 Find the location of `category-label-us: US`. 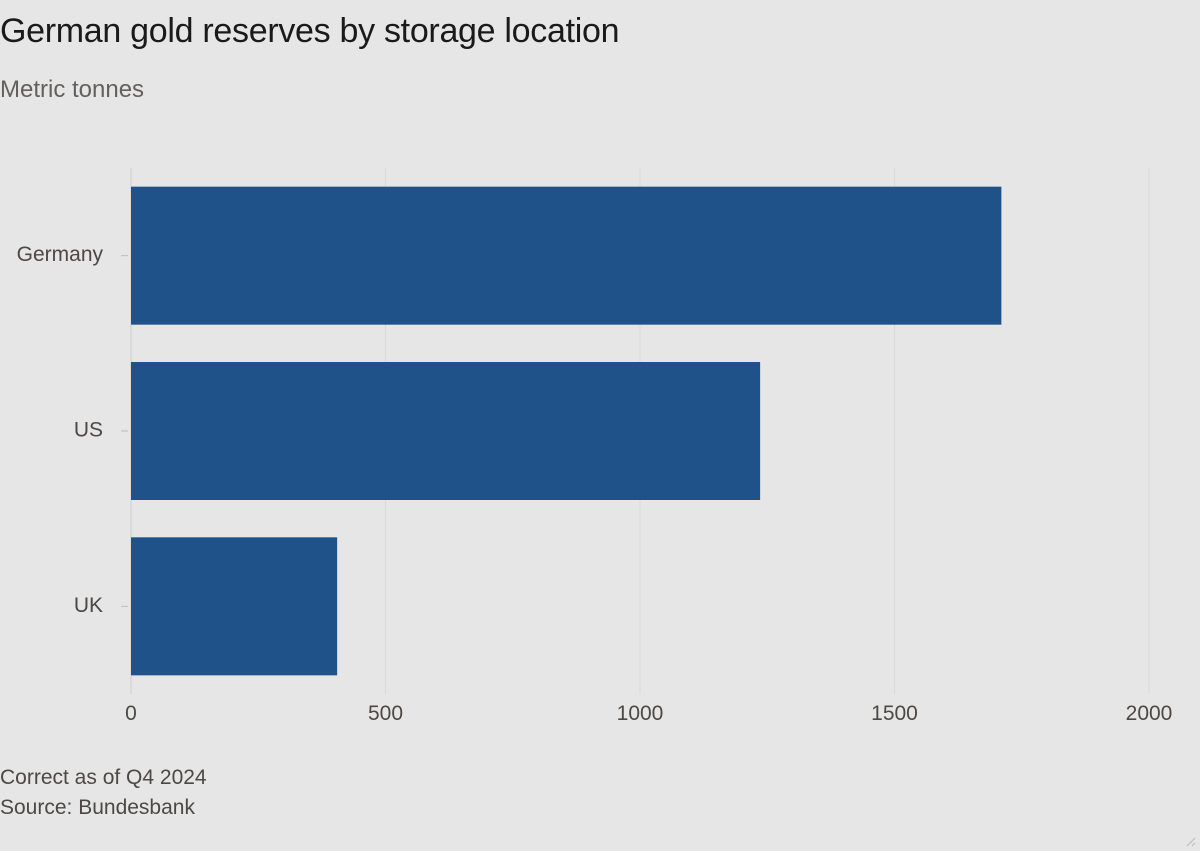

category-label-us: US is located at coordinates (88, 430).